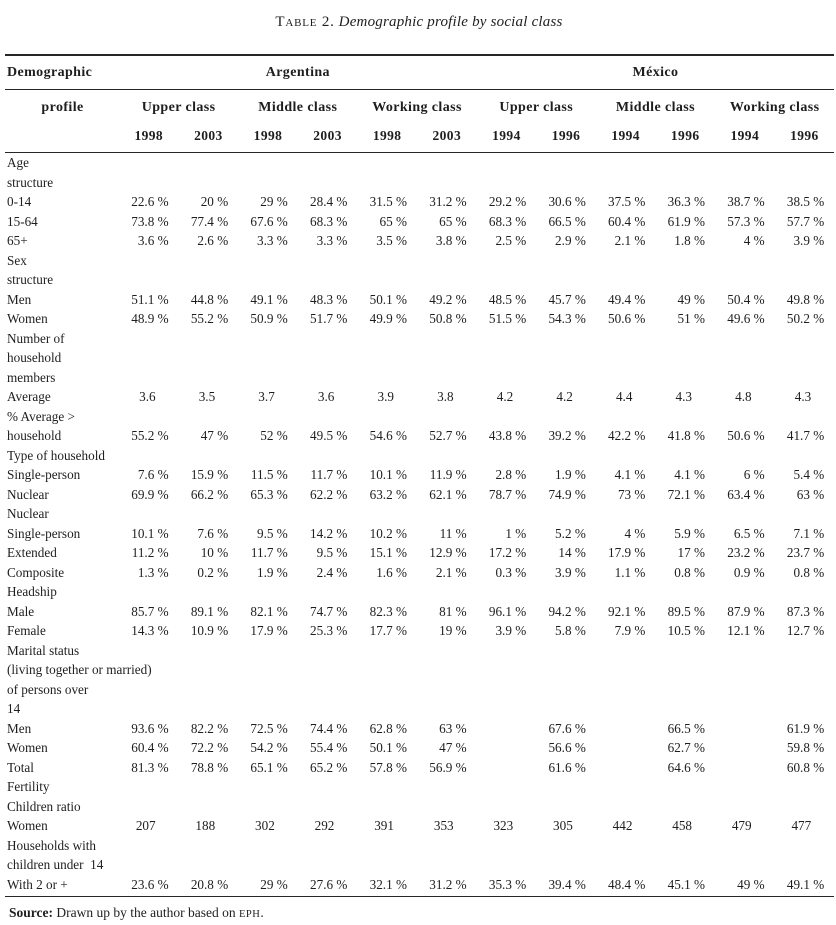  What do you see at coordinates (208, 885) in the screenshot?
I see `table-cell: 20.8 %` at bounding box center [208, 885].